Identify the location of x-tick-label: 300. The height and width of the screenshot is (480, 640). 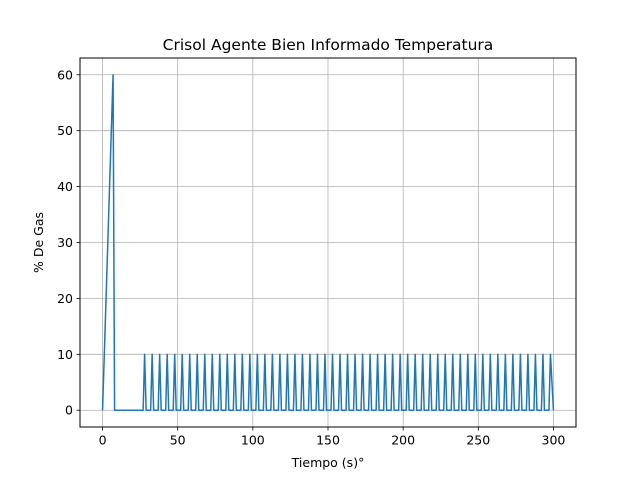
(554, 440).